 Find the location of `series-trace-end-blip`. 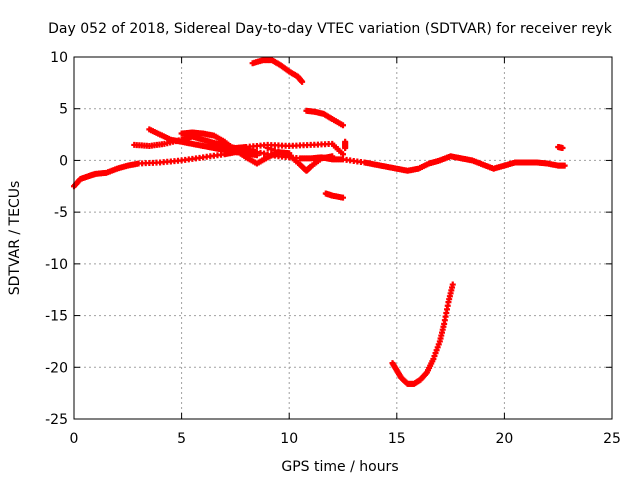

series-trace-end-blip is located at coordinates (560, 147).